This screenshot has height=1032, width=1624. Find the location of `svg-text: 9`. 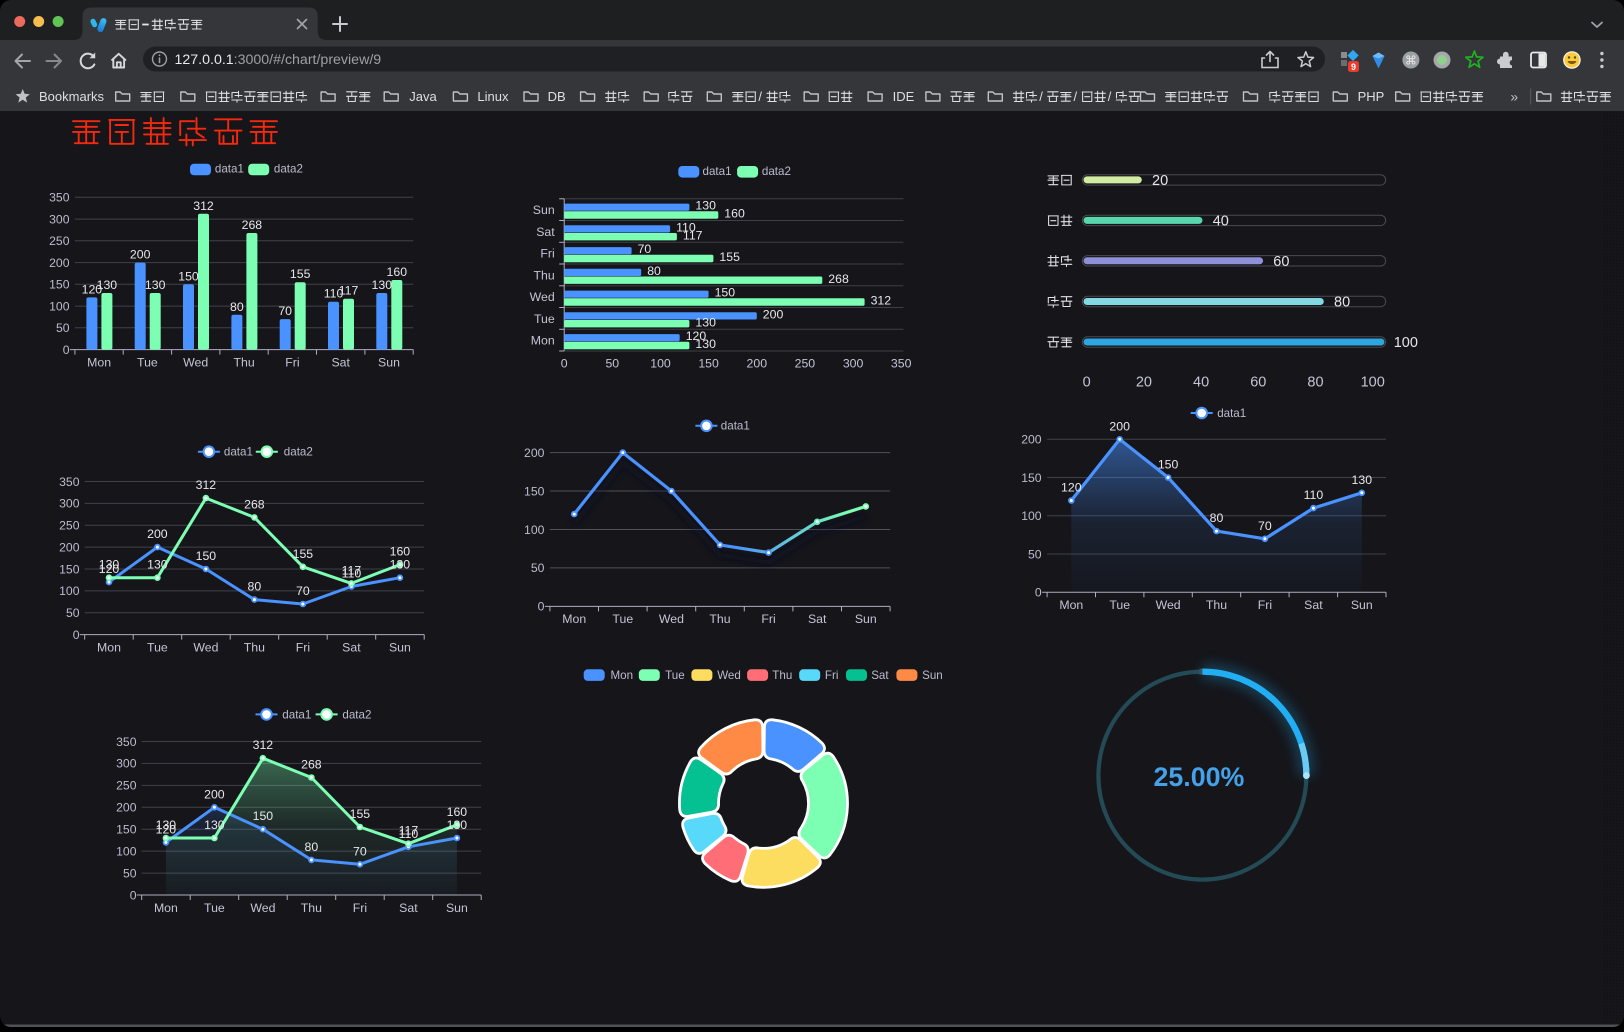

svg-text: 9 is located at coordinates (1353, 67).